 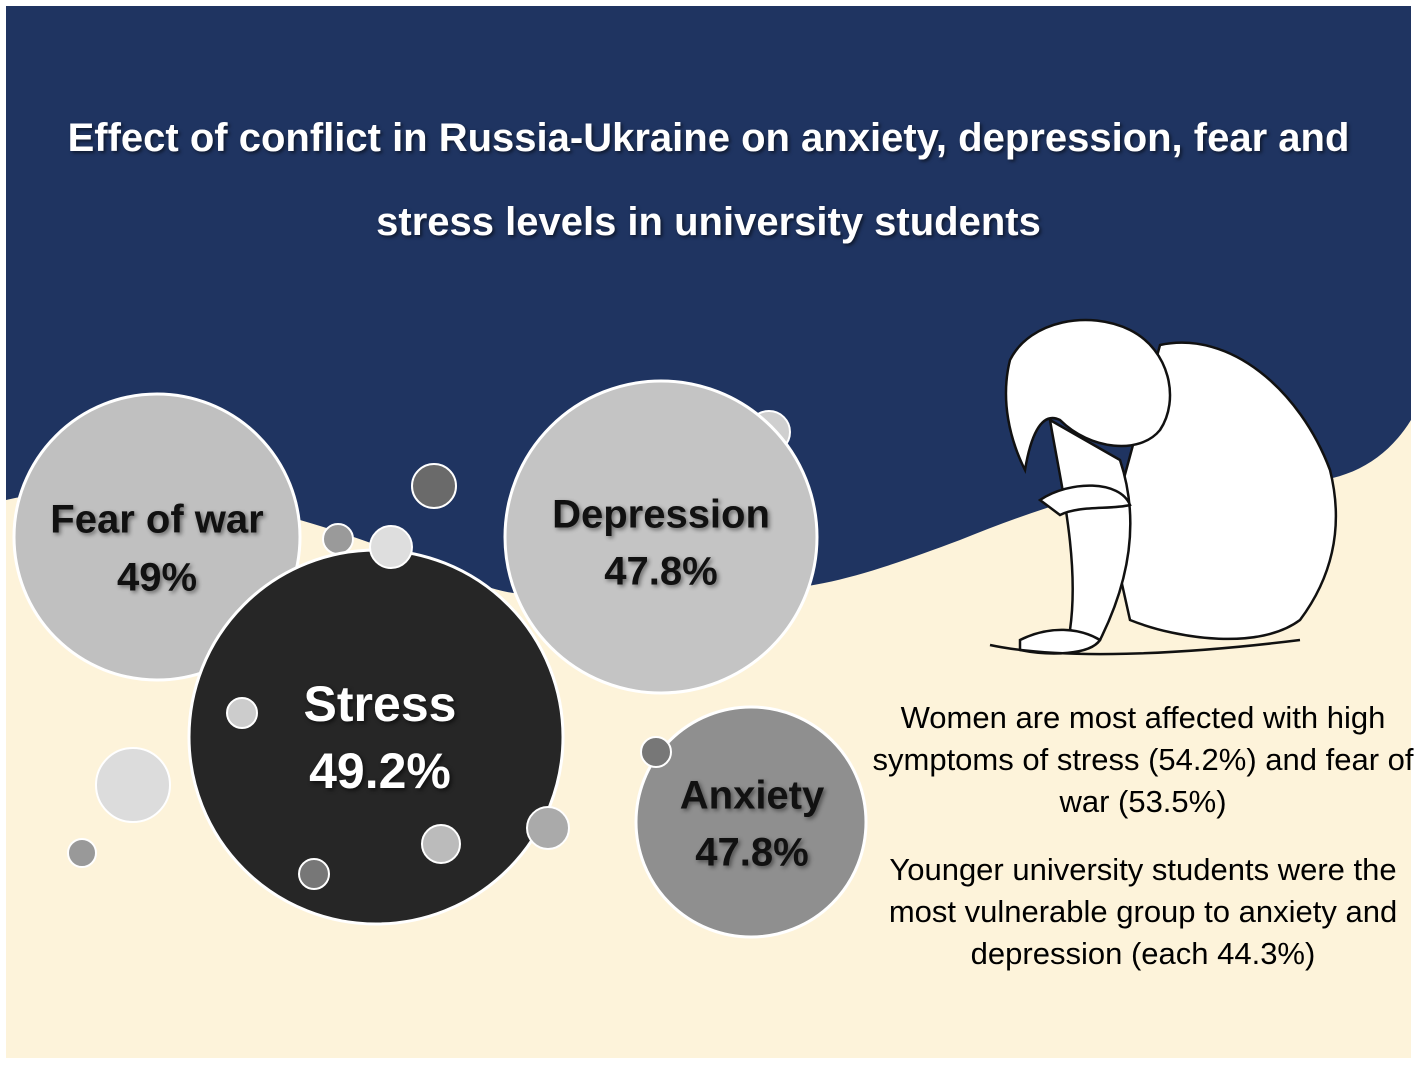 What do you see at coordinates (661, 515) in the screenshot?
I see `bubble-label: Depression` at bounding box center [661, 515].